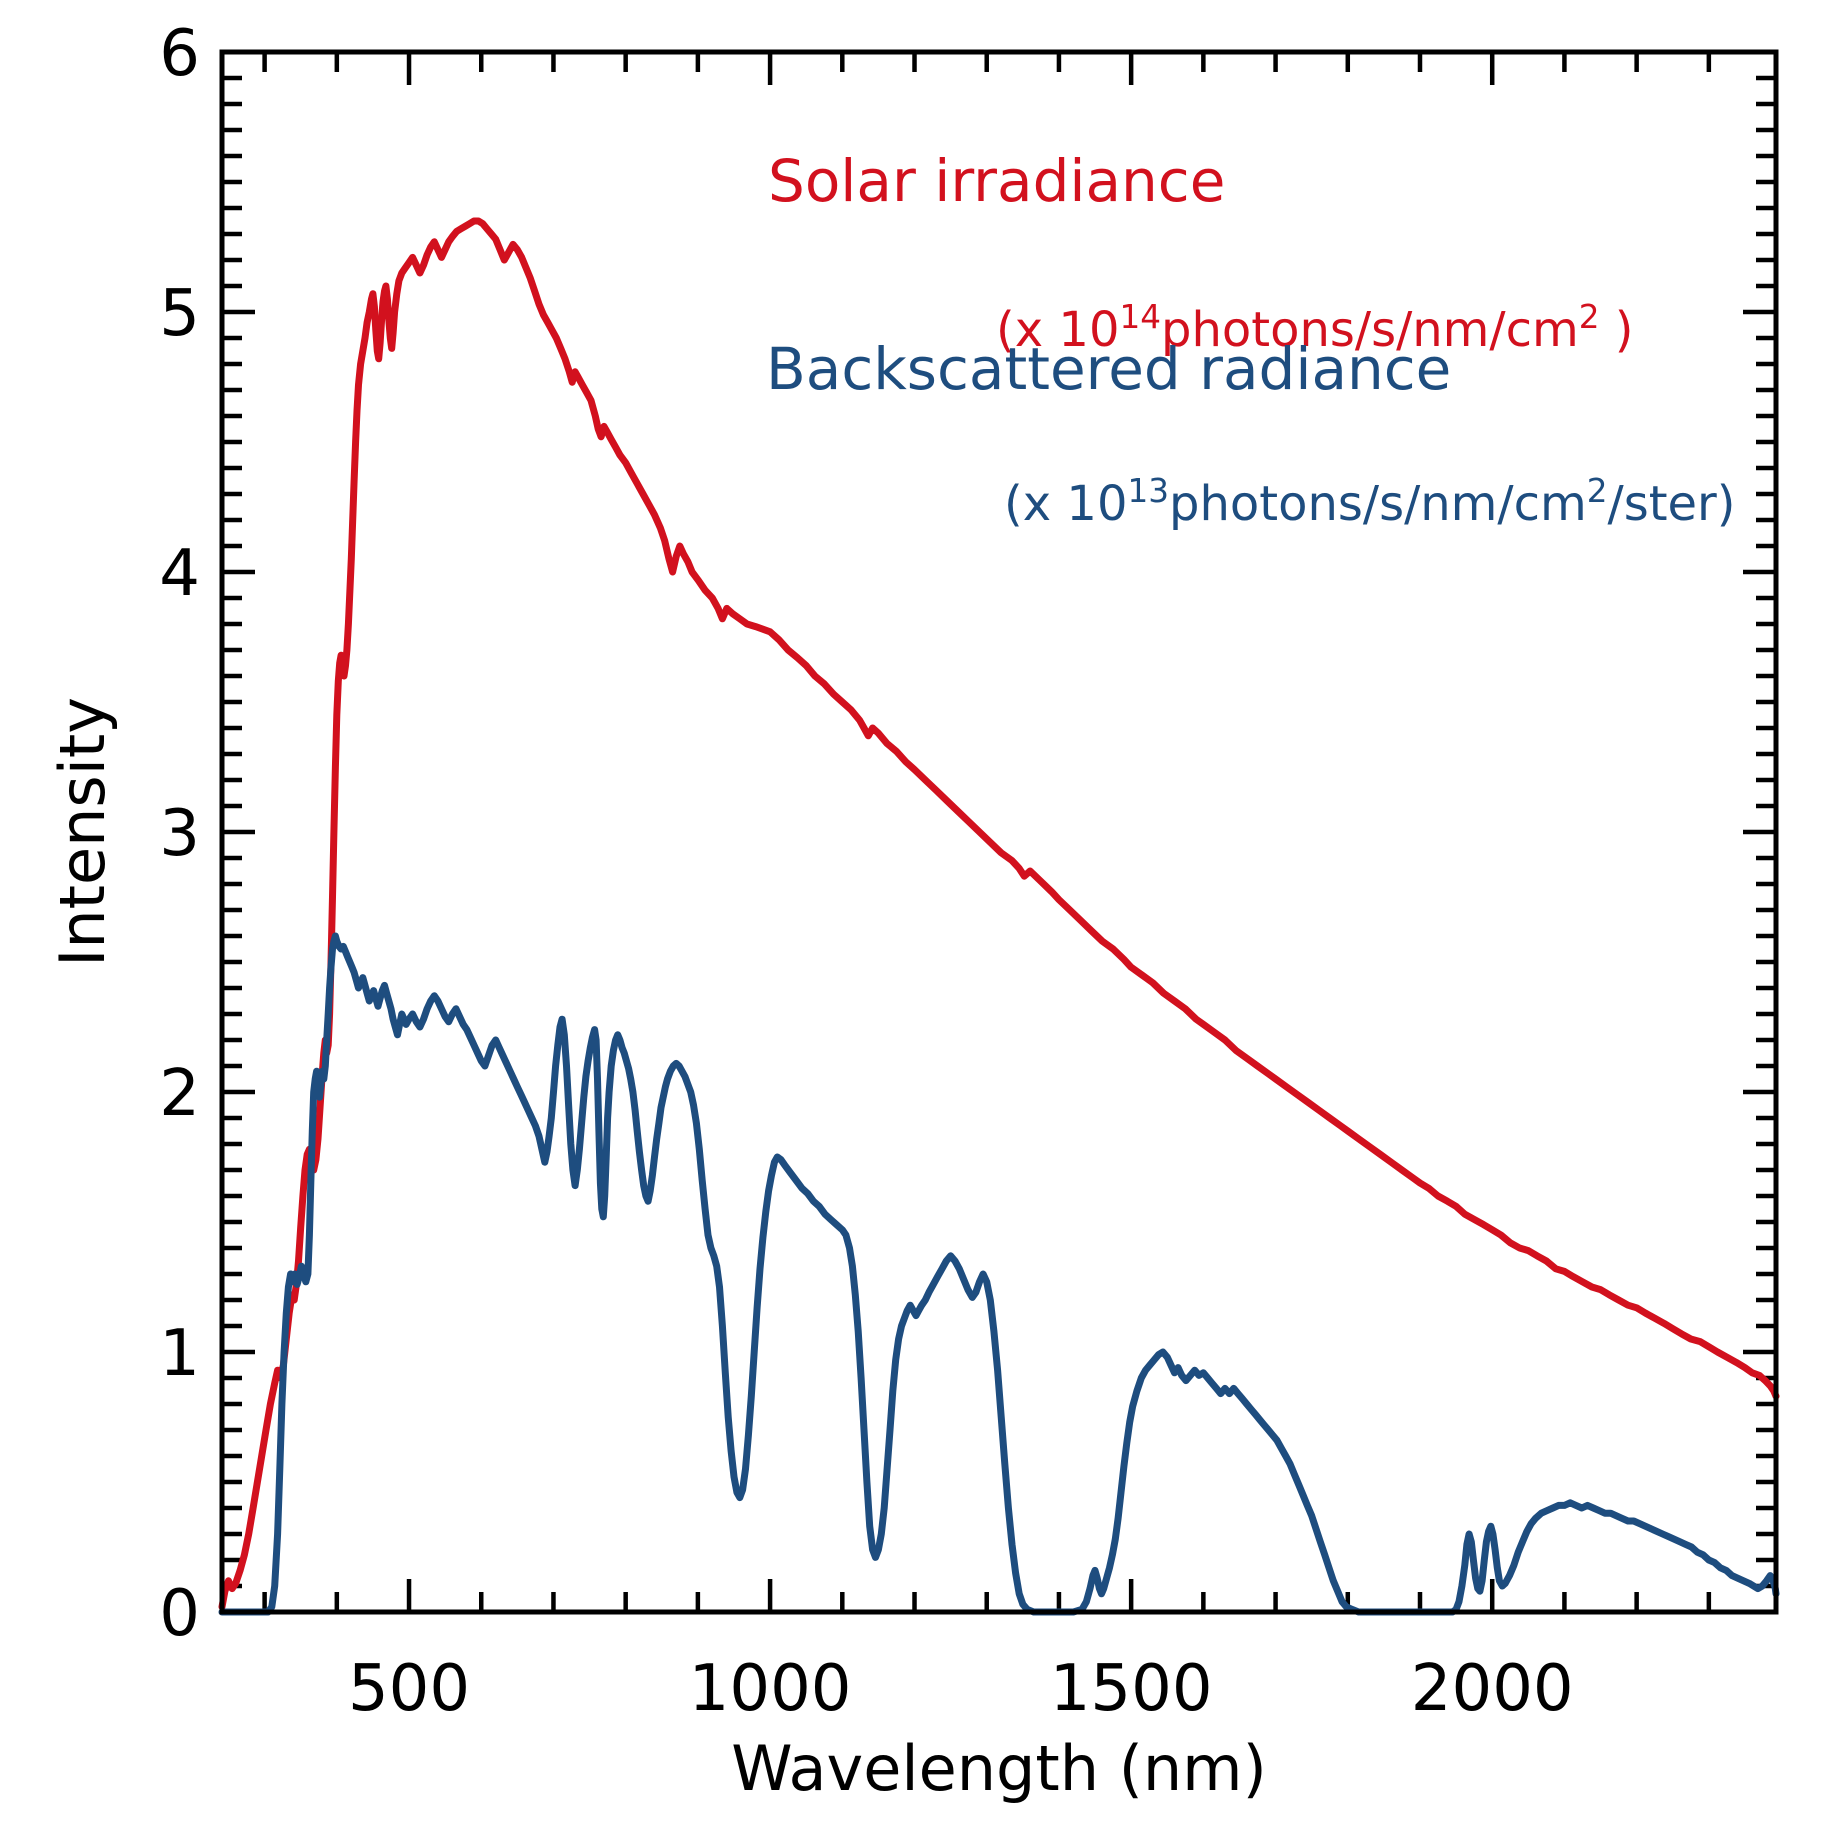  I want to click on y-axis-tick-label: 0, so click(179, 1614).